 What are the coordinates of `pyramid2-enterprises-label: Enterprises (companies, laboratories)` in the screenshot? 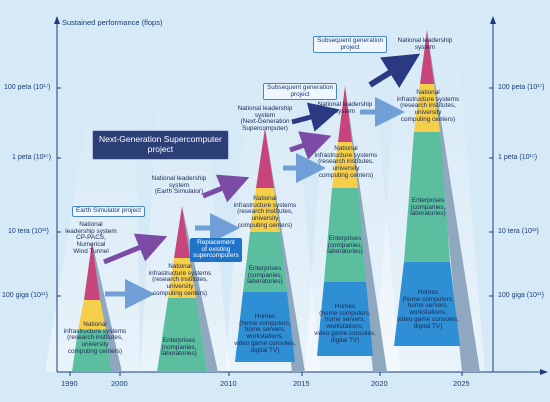 It's located at (179, 347).